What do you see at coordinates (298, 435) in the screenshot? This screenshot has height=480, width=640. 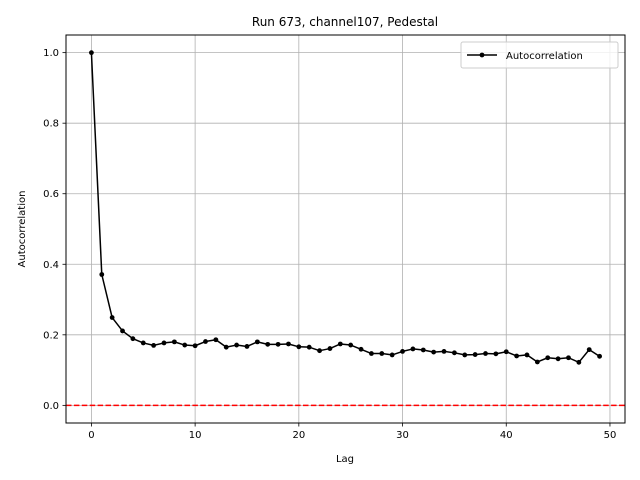 I see `x-tick-label: 20` at bounding box center [298, 435].